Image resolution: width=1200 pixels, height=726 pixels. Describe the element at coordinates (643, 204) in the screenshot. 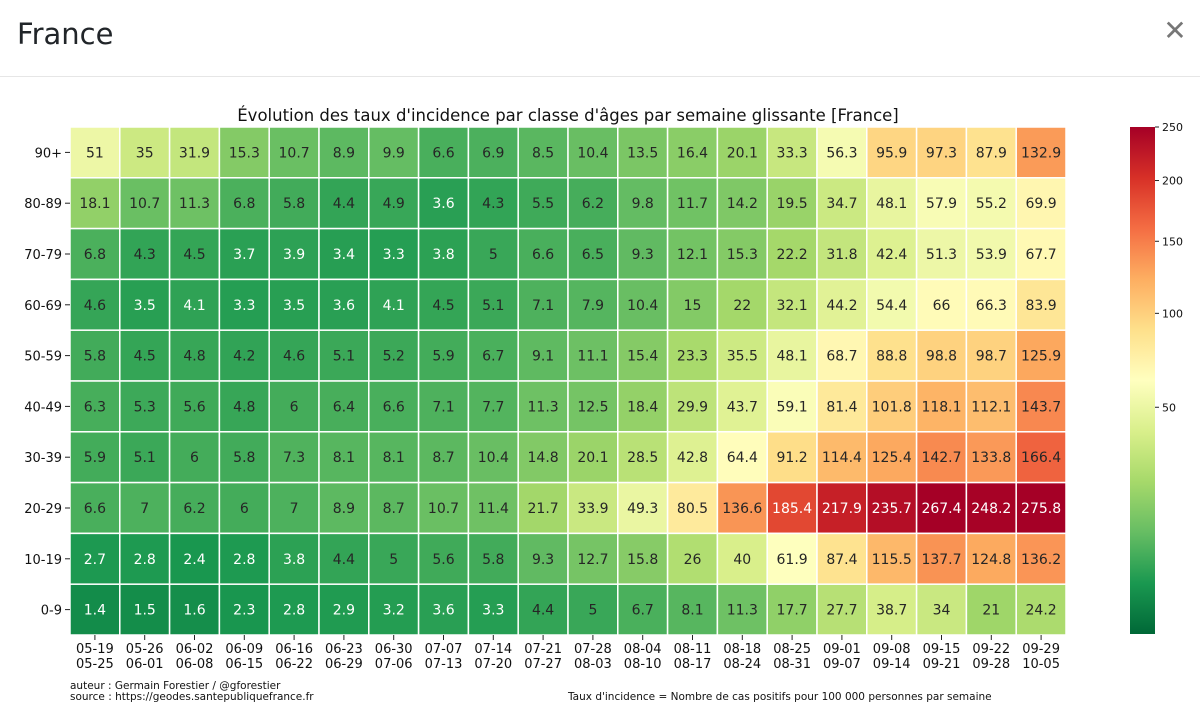

I see `cell-value-label: 9.8` at that location.